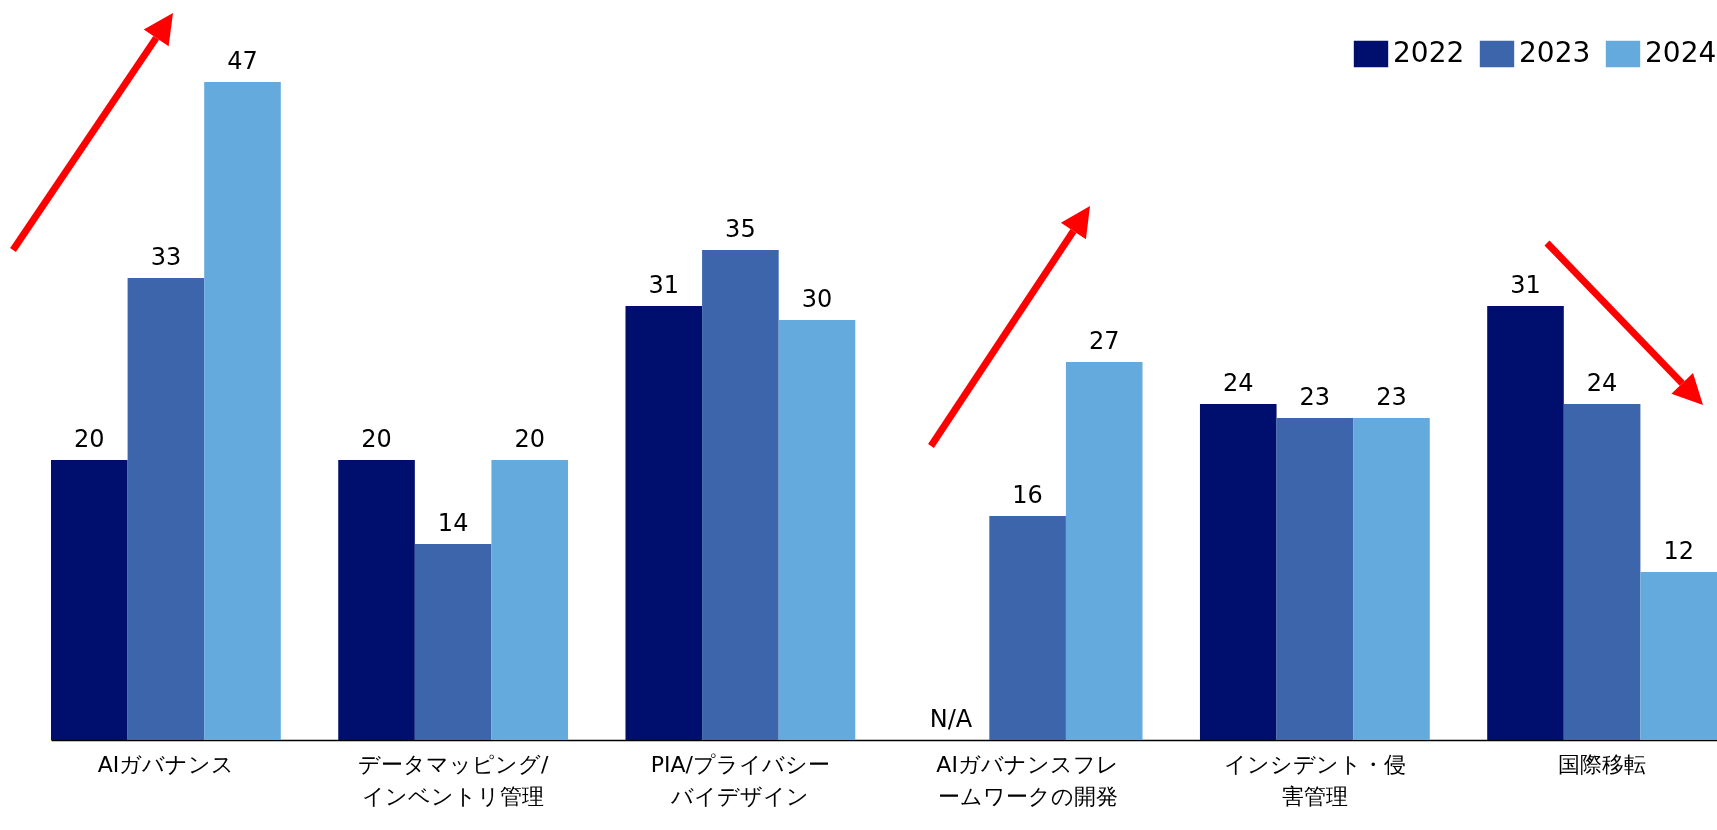 The image size is (1717, 830). What do you see at coordinates (1602, 764) in the screenshot?
I see `x-tick-label: 国際移転` at bounding box center [1602, 764].